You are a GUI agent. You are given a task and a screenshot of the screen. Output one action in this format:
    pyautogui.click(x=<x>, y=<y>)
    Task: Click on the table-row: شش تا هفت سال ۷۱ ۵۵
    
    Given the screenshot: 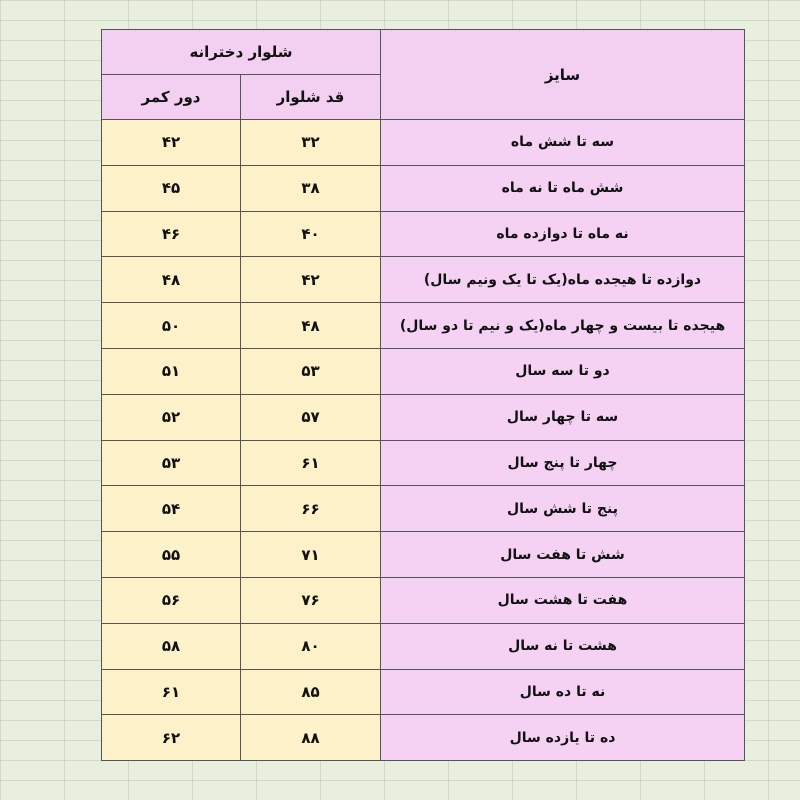 What is the action you would take?
    pyautogui.click(x=423, y=554)
    